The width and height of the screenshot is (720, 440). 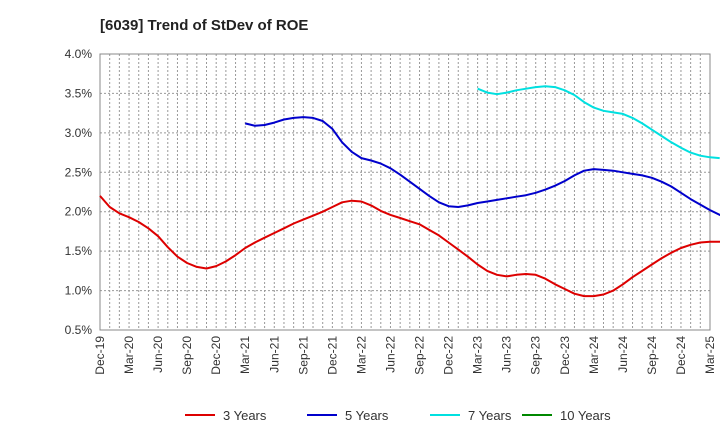 I want to click on x-tick-label: Sep-23, so click(x=536, y=355).